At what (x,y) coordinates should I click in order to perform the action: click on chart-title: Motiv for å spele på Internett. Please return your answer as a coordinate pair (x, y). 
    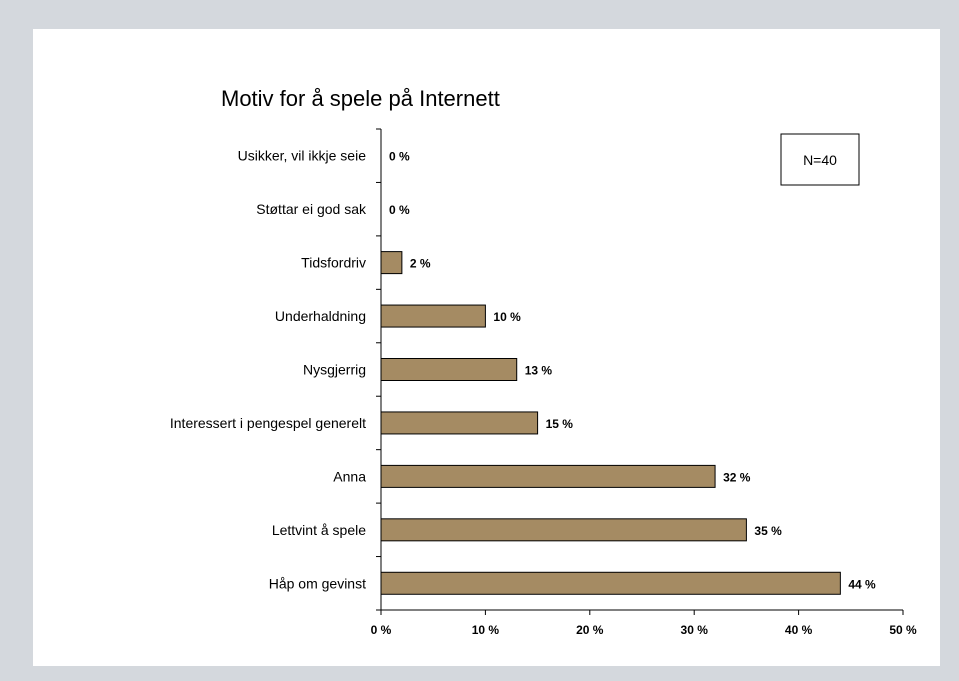
    Looking at the image, I should click on (360, 98).